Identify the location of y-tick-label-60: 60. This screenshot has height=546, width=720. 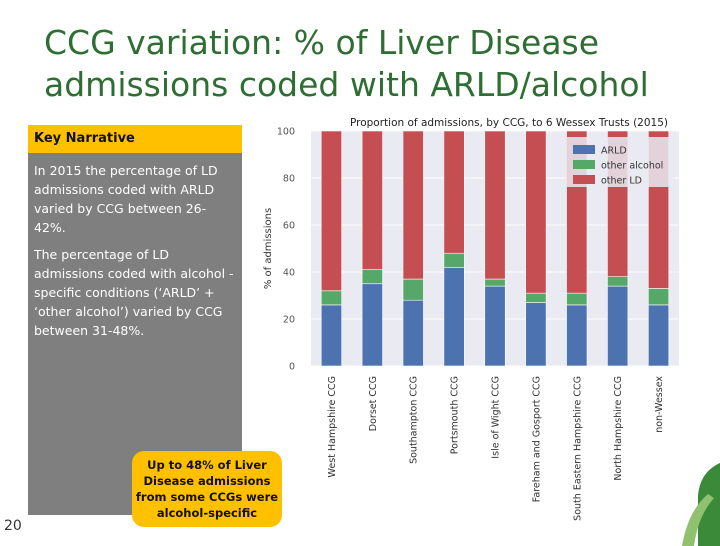
(289, 226).